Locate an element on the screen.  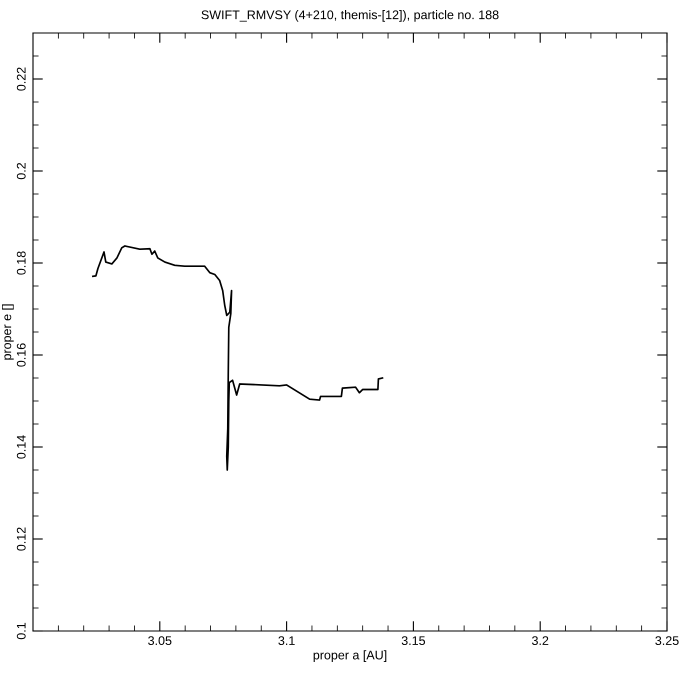
y-axis-title: proper e [] is located at coordinates (8, 332).